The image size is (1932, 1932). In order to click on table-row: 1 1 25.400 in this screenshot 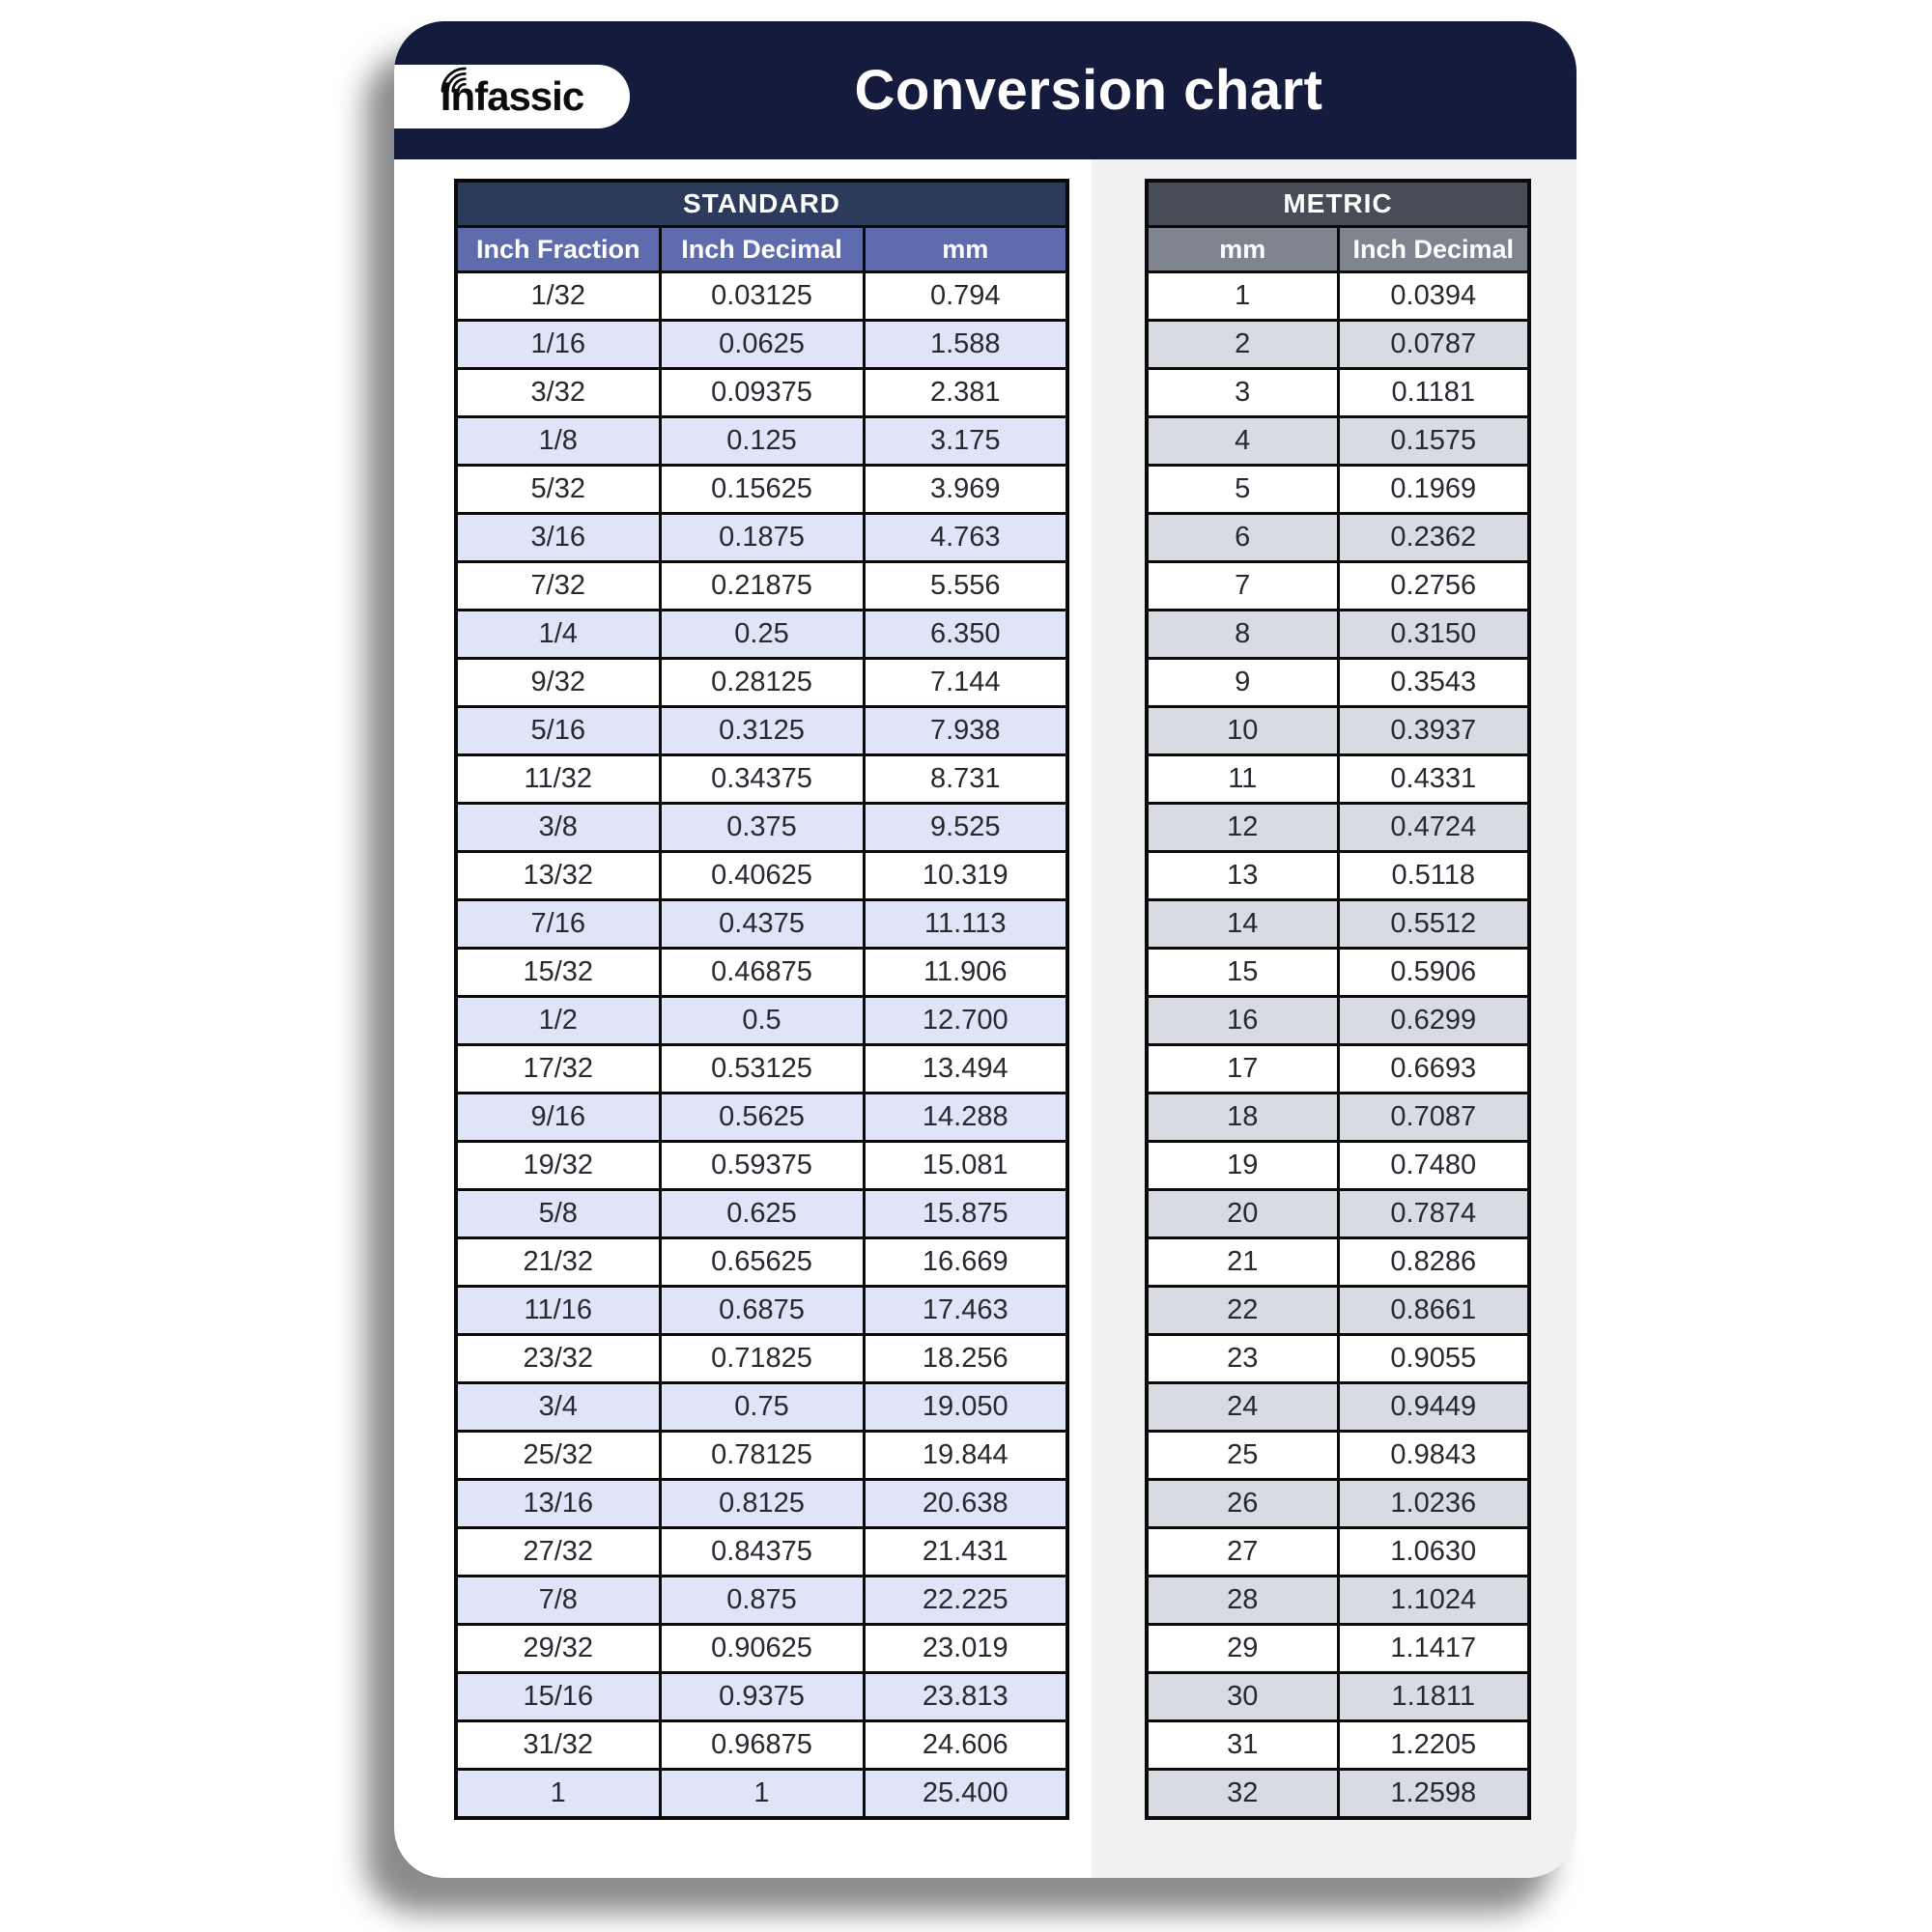, I will do `click(761, 1794)`.